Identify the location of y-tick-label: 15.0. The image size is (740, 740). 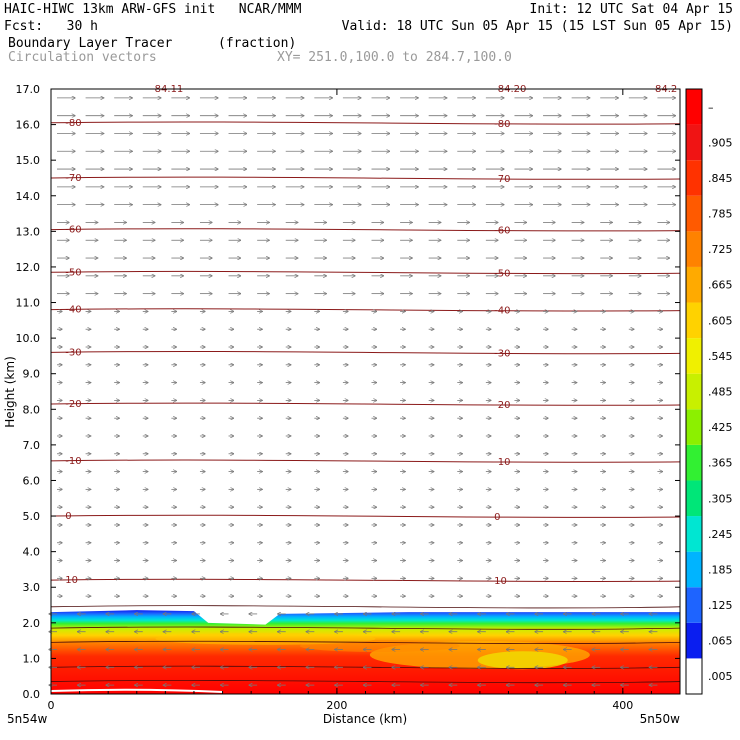
(28, 160).